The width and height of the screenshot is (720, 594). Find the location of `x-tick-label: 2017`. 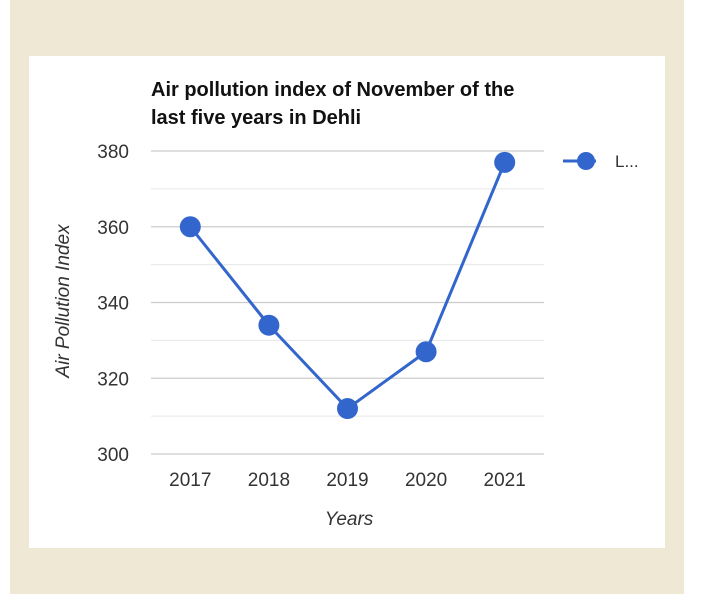

x-tick-label: 2017 is located at coordinates (190, 480).